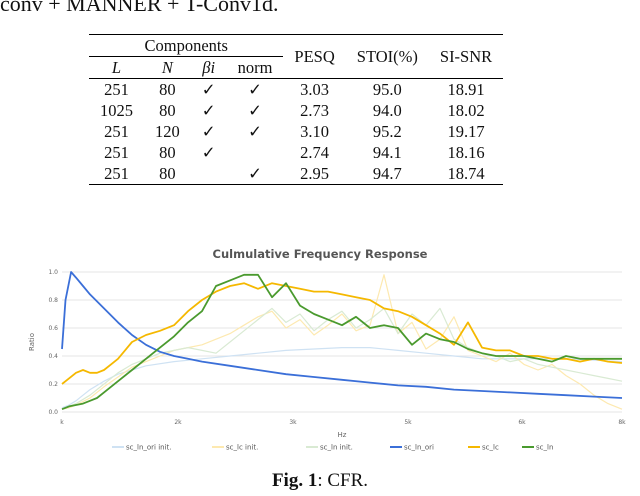 The width and height of the screenshot is (640, 496). What do you see at coordinates (544, 448) in the screenshot?
I see `legend-label: sc_ln` at bounding box center [544, 448].